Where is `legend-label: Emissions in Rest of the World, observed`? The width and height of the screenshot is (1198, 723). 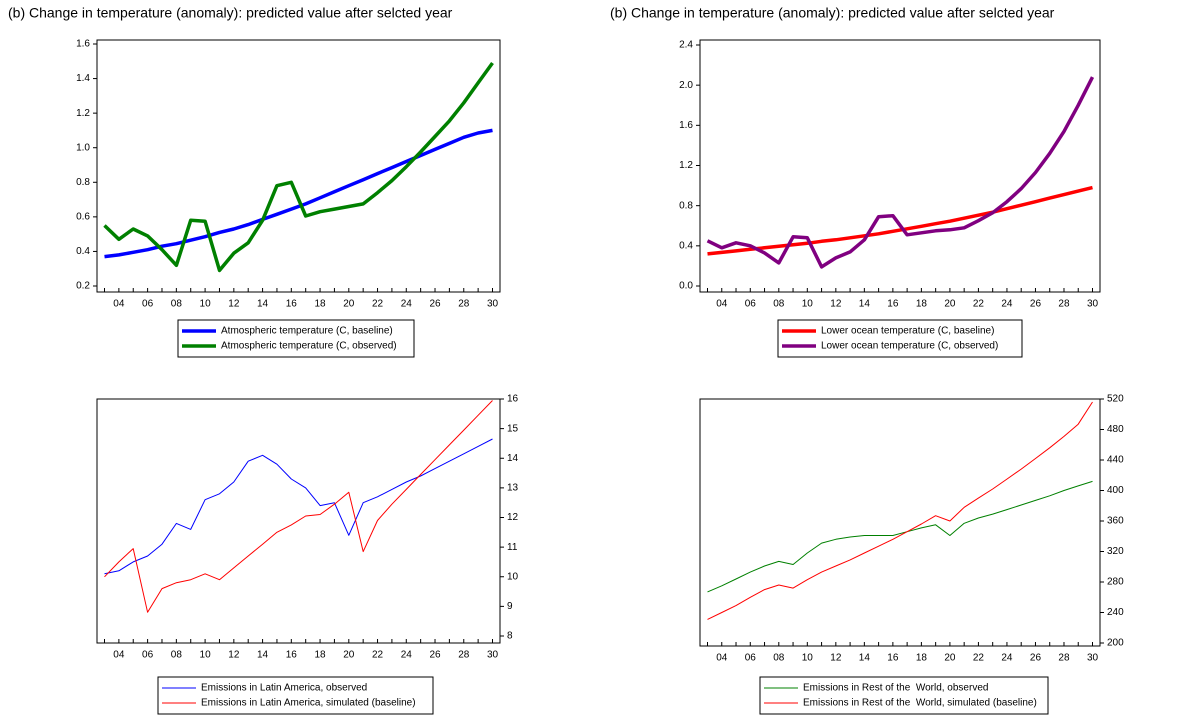 legend-label: Emissions in Rest of the World, observed is located at coordinates (895, 688).